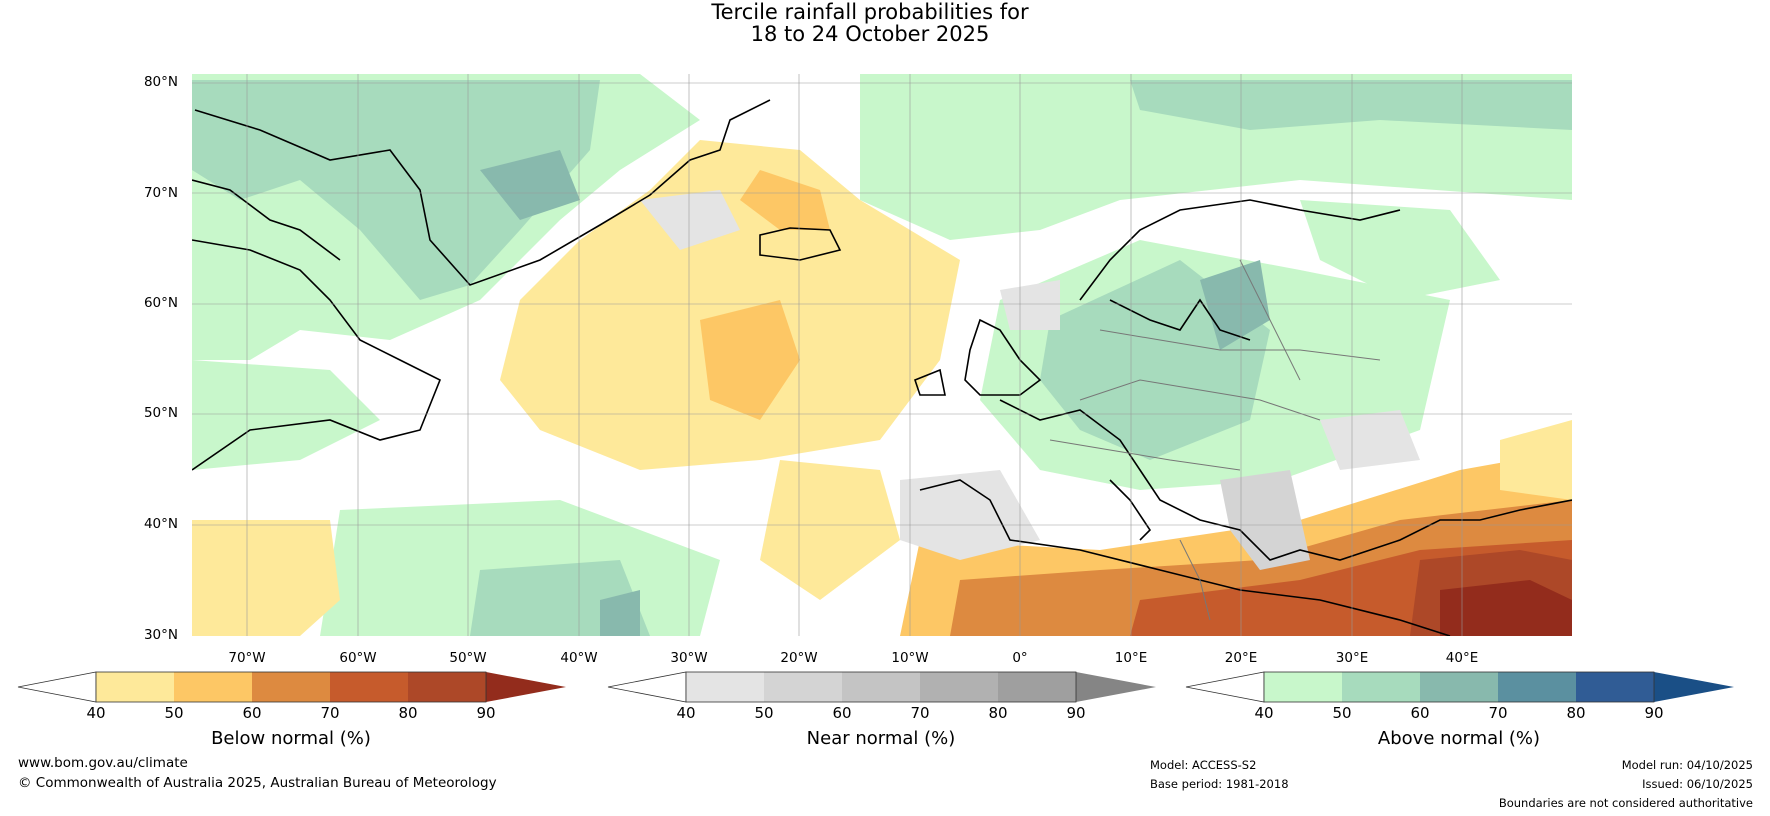  I want to click on lon-label: 30°E, so click(1352, 658).